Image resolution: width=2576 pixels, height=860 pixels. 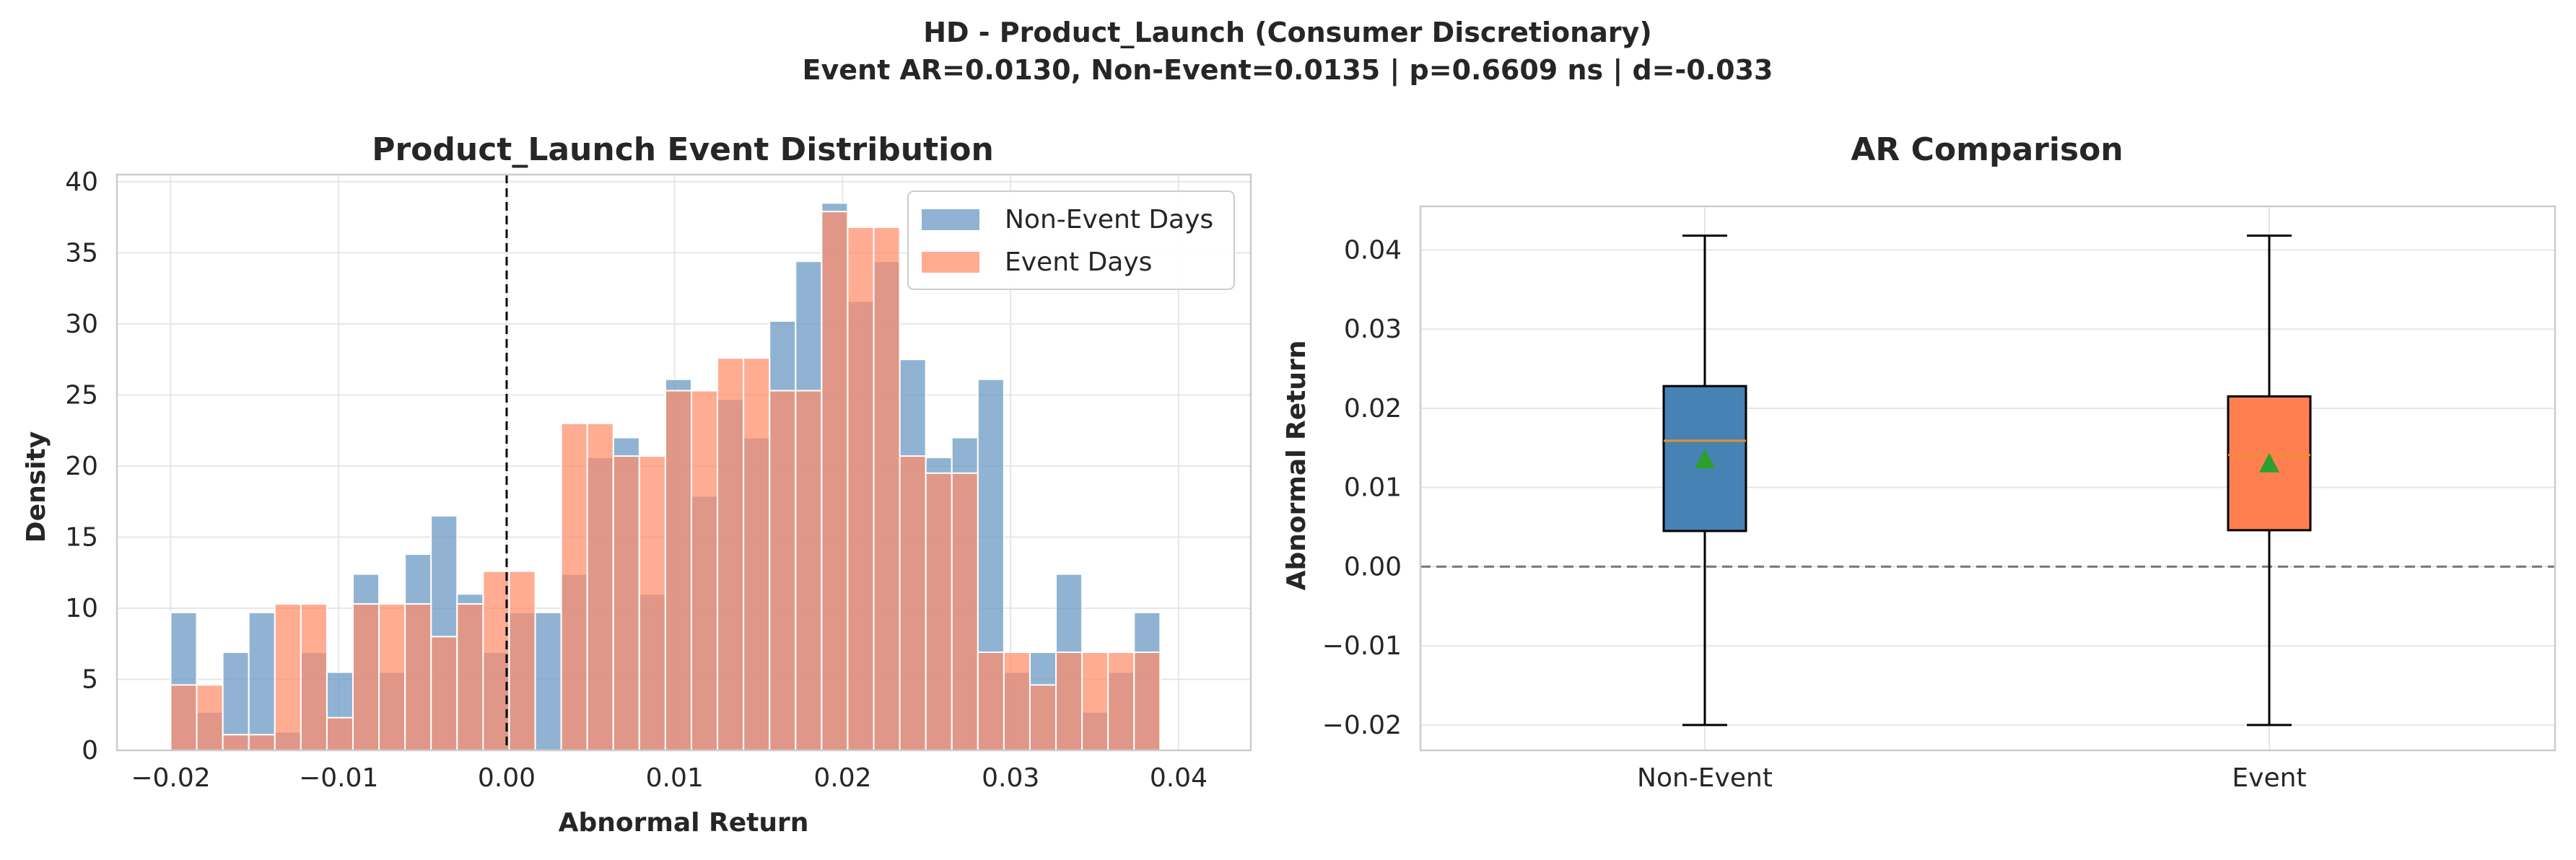 I want to click on box-event, so click(x=2269, y=481).